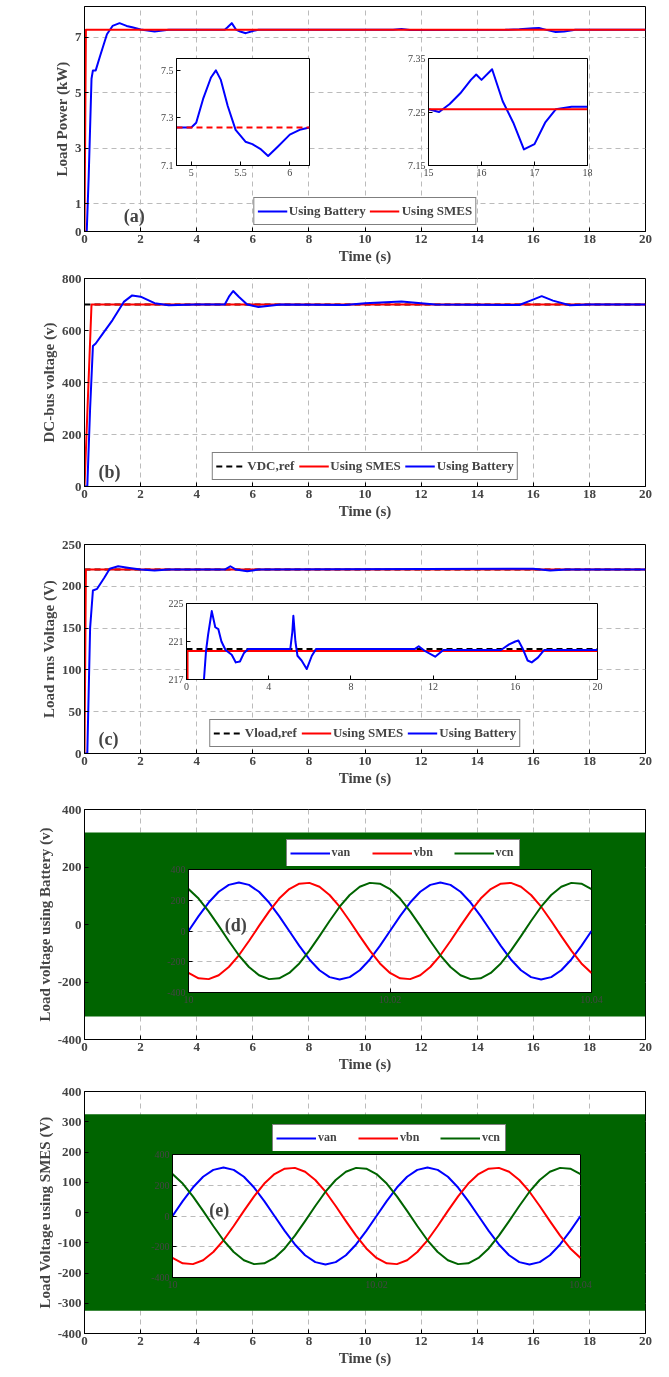  What do you see at coordinates (45, 1212) in the screenshot?
I see `y-axis-title: Load Voltage using SMES (V)` at bounding box center [45, 1212].